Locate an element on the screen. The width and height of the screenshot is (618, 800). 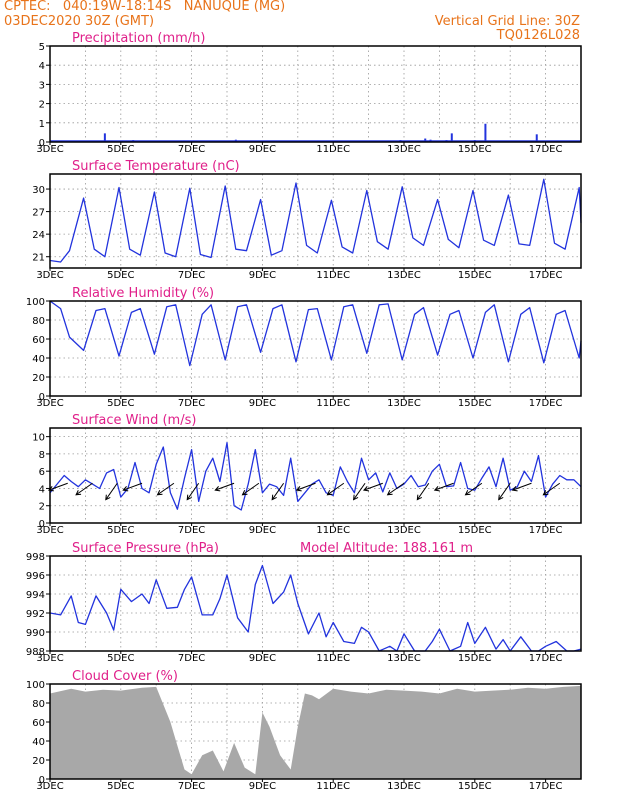
y-tick-label: 990 is located at coordinates (35, 633).